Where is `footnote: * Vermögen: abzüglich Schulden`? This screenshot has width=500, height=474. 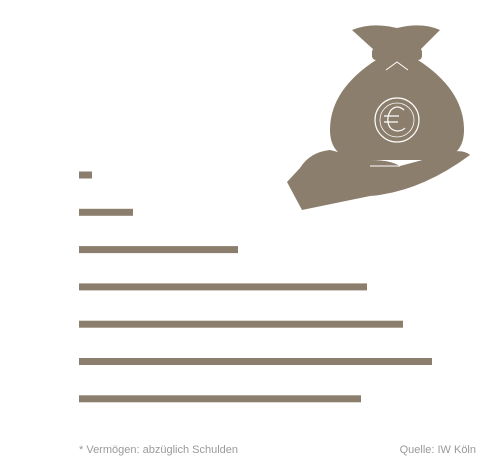 footnote: * Vermögen: abzüglich Schulden is located at coordinates (158, 450).